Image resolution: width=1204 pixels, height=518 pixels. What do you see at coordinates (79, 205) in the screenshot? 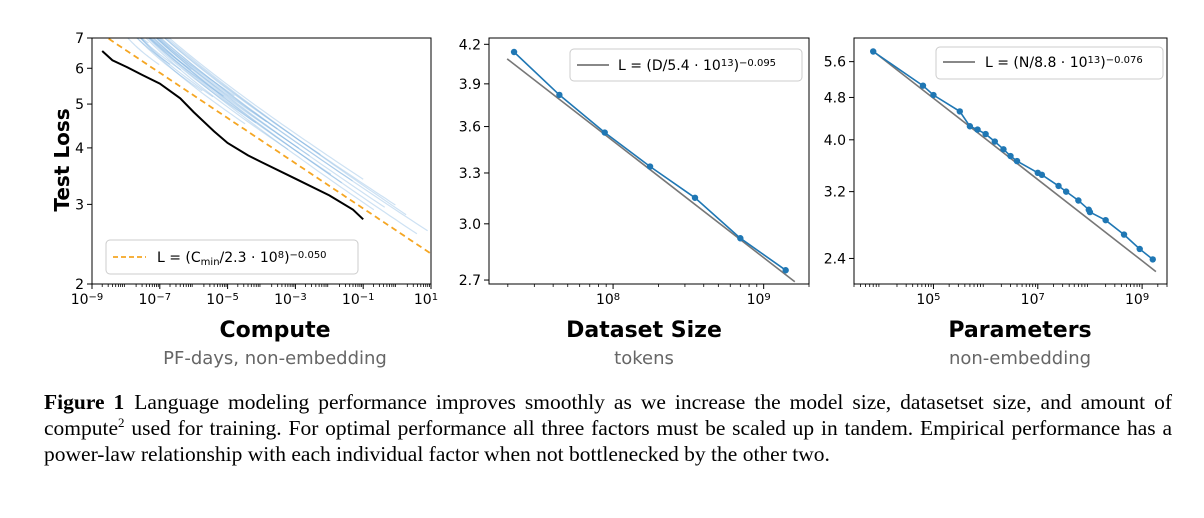
I see `compute-y-tick-label: 3` at bounding box center [79, 205].